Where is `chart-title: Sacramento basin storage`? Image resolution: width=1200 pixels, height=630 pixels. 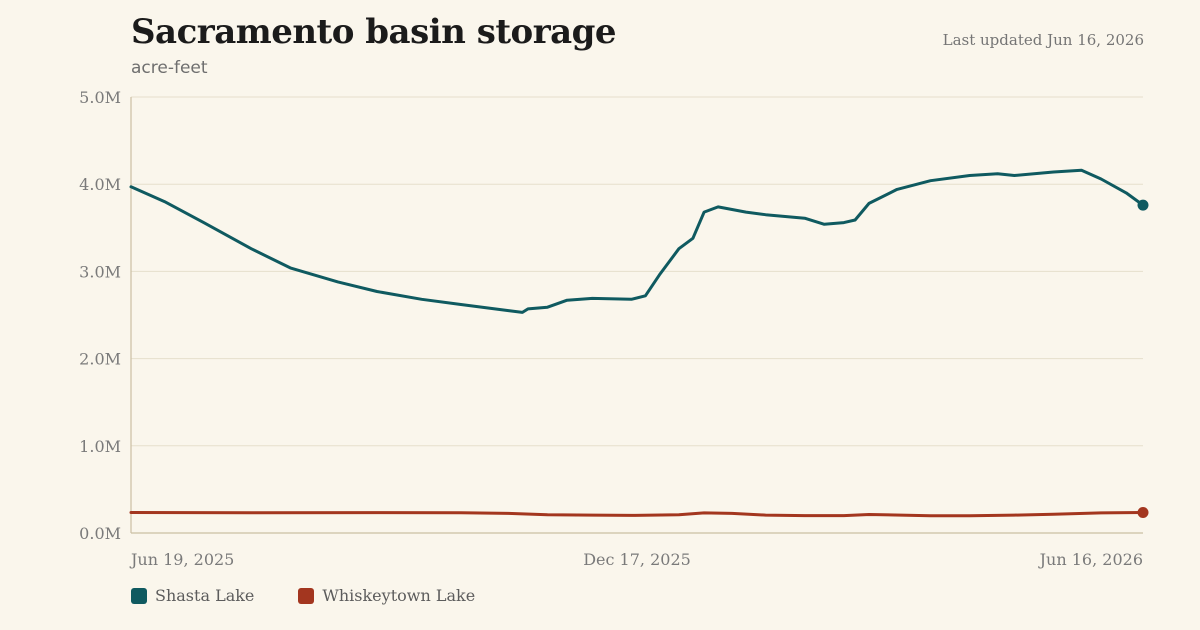
chart-title: Sacramento basin storage is located at coordinates (374, 32).